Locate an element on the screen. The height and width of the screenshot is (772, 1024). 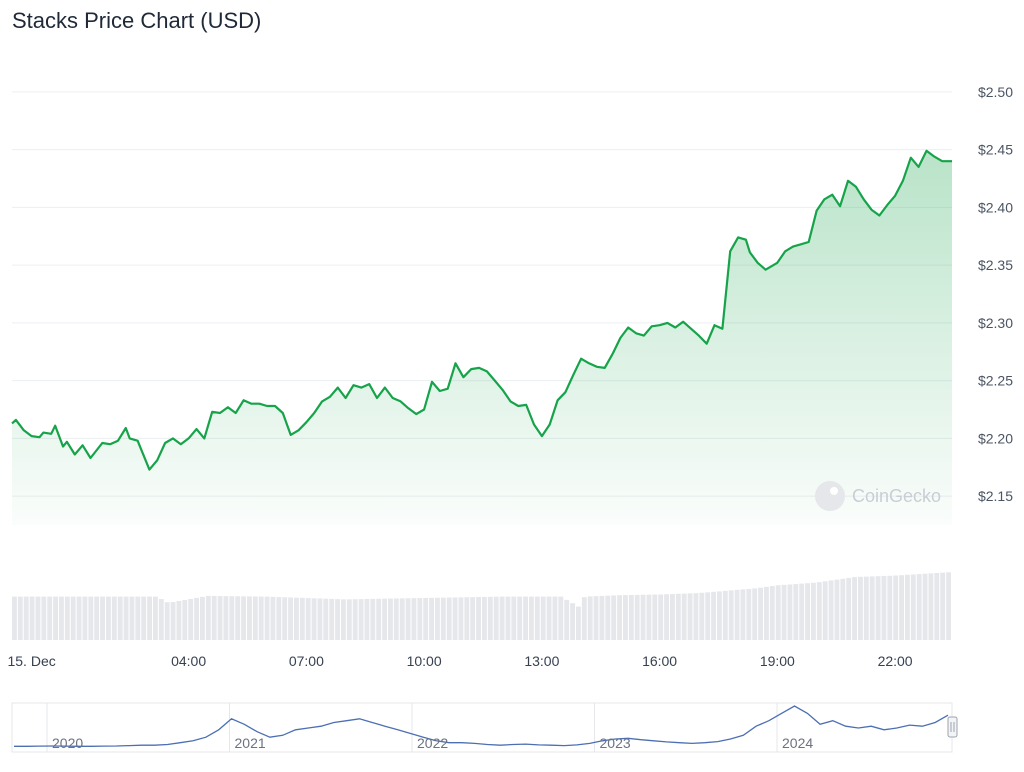
x-tick-label: 19:00 is located at coordinates (777, 661).